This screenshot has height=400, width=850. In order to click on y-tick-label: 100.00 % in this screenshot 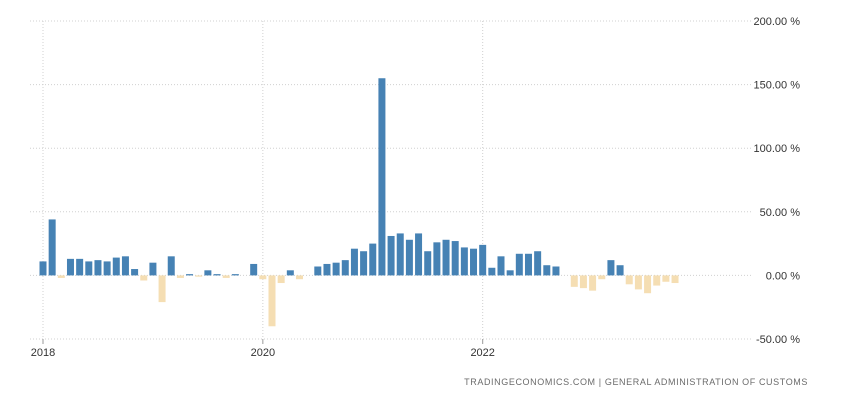, I will do `click(777, 149)`.